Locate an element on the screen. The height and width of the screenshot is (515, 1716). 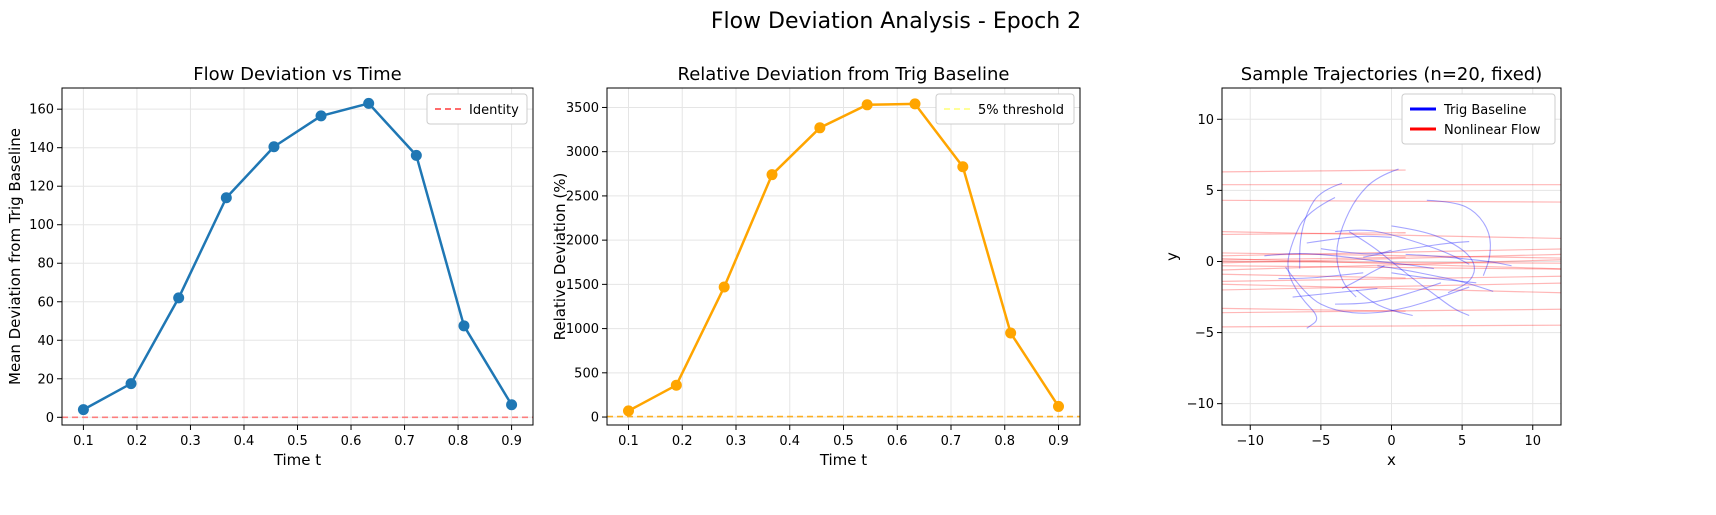
y-tick-label: 3500 is located at coordinates (582, 108).